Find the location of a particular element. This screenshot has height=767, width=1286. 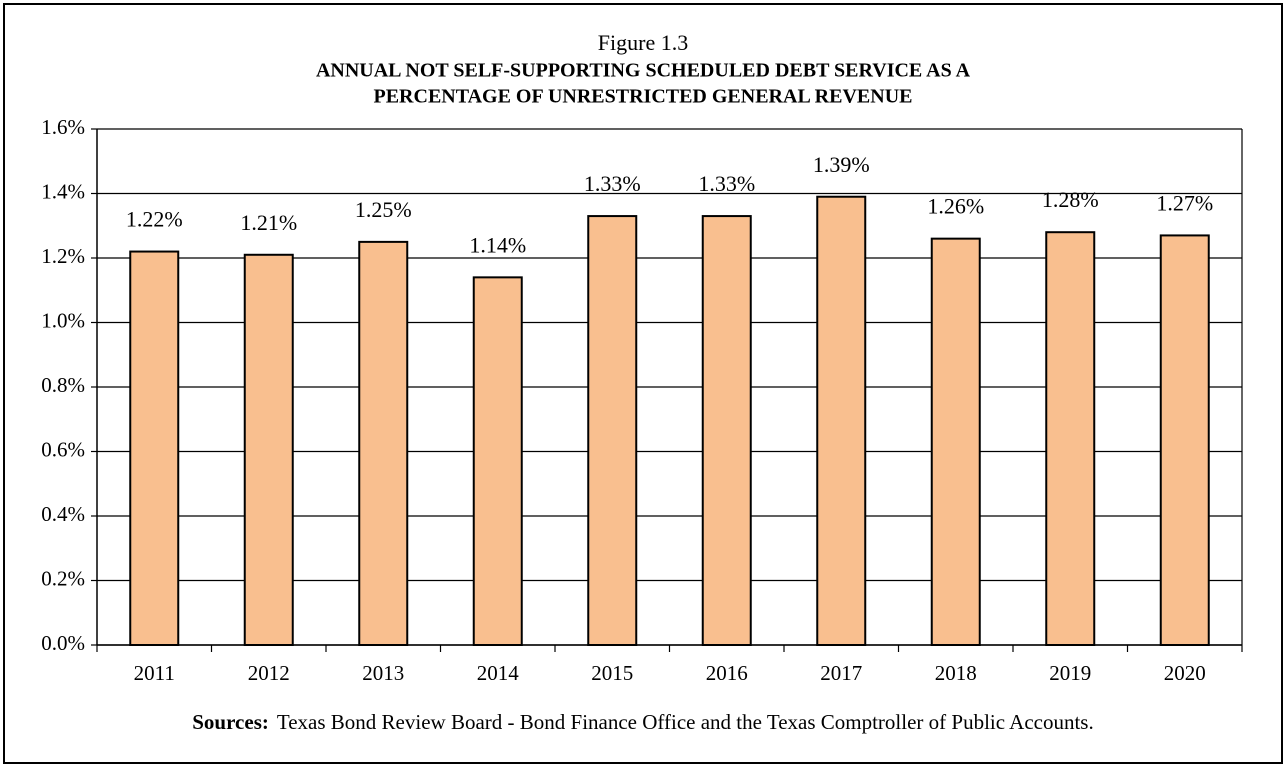

x-tick-label: 2019 is located at coordinates (1070, 673).